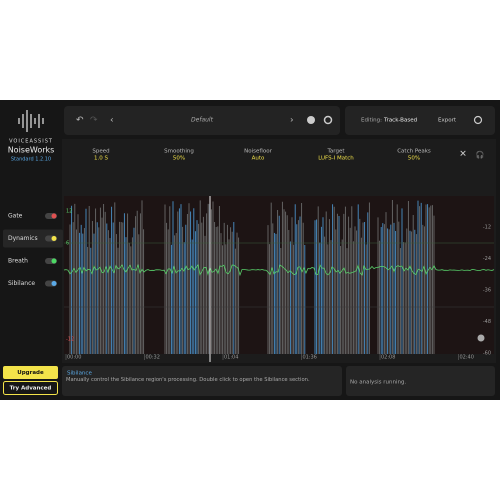 This screenshot has height=500, width=500. I want to click on prev-preset: ‹, so click(112, 121).